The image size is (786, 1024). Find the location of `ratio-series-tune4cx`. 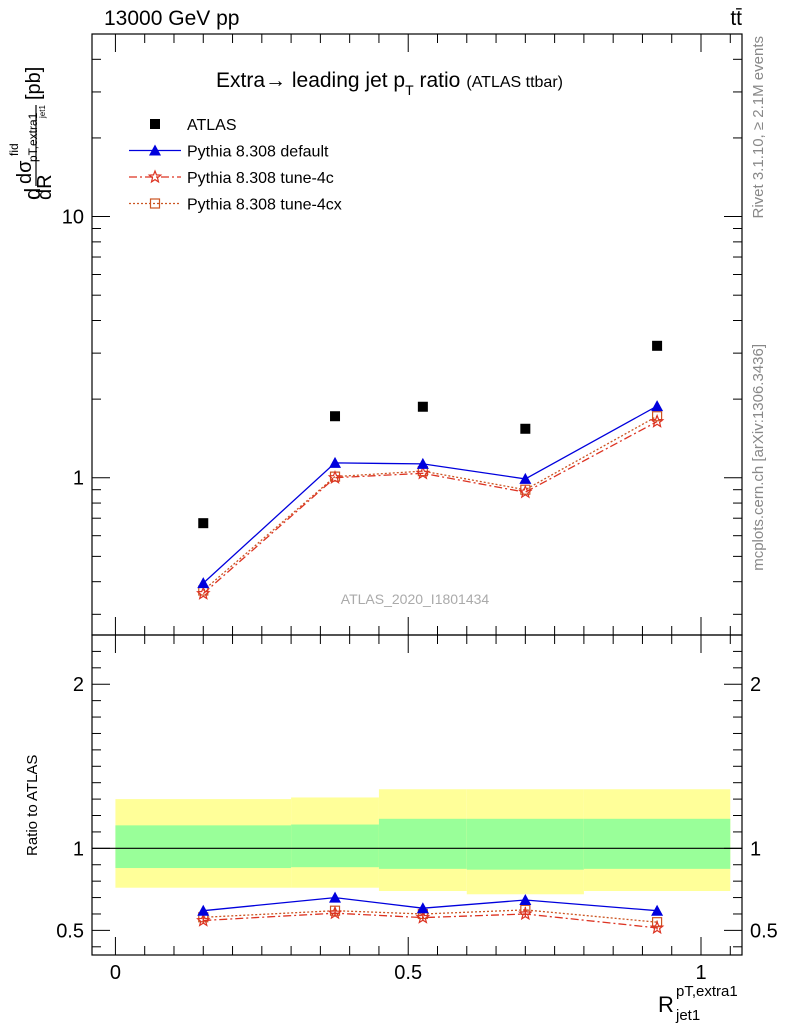

ratio-series-tune4cx is located at coordinates (430, 916).